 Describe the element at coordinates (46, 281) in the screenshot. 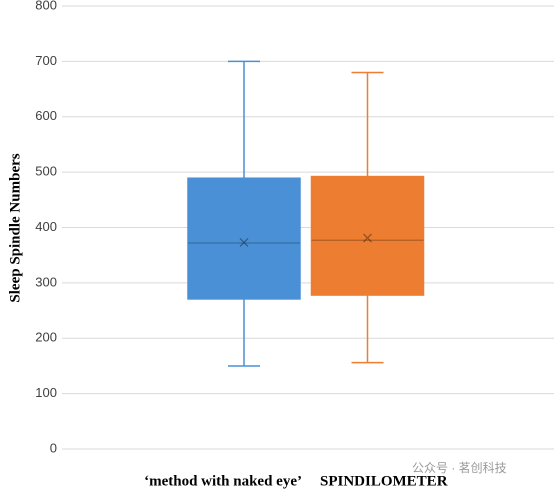

I see `y-tick-label: 300` at that location.